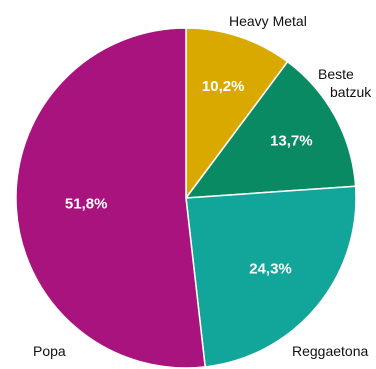 The width and height of the screenshot is (376, 369). Describe the element at coordinates (268, 21) in the screenshot. I see `category-label-heavy-metal: Heavy Metal` at that location.